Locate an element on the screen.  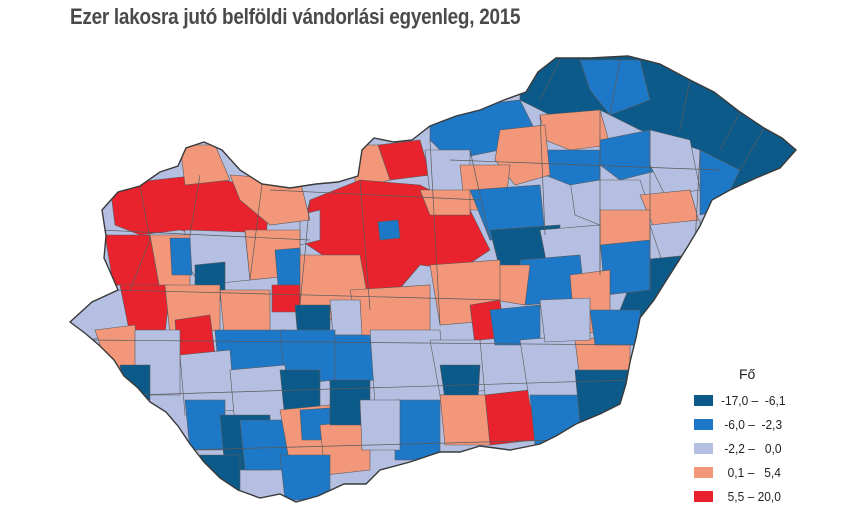
legend-item: -2,2 – 0,0 is located at coordinates (769, 448).